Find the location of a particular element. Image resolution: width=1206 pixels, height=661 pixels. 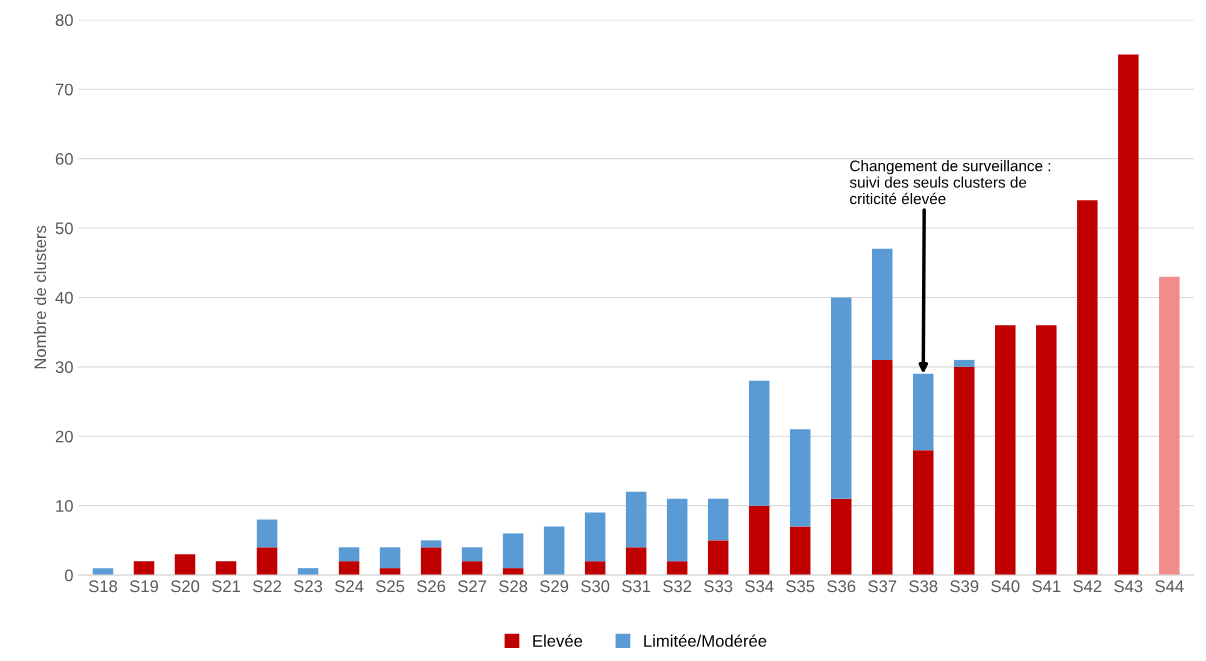

x-tick-label: S32 is located at coordinates (677, 586).